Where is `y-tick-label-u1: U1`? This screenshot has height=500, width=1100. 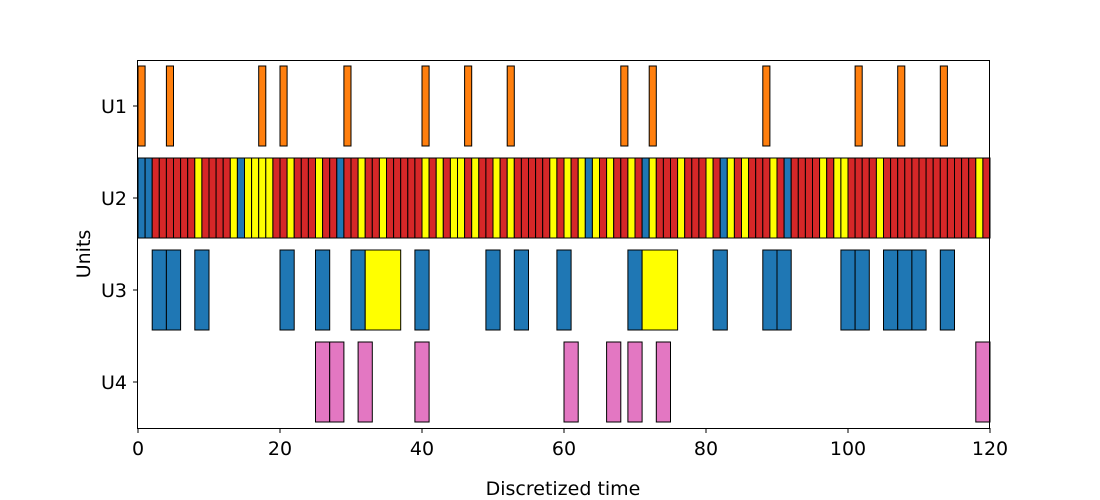 y-tick-label-u1: U1 is located at coordinates (114, 107).